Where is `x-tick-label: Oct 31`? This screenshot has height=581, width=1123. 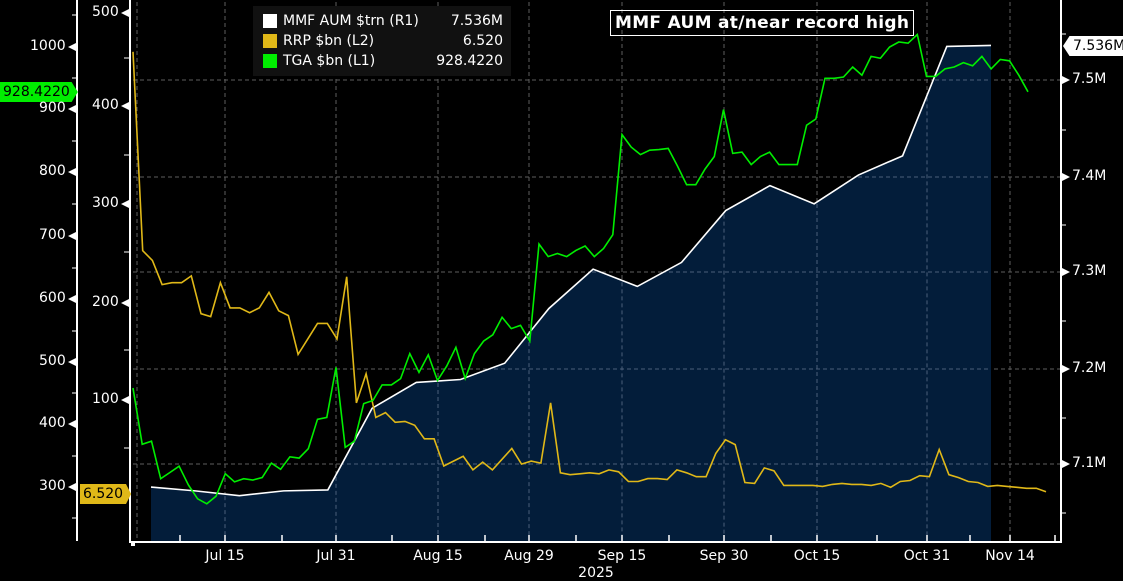
x-tick-label: Oct 31 is located at coordinates (927, 556).